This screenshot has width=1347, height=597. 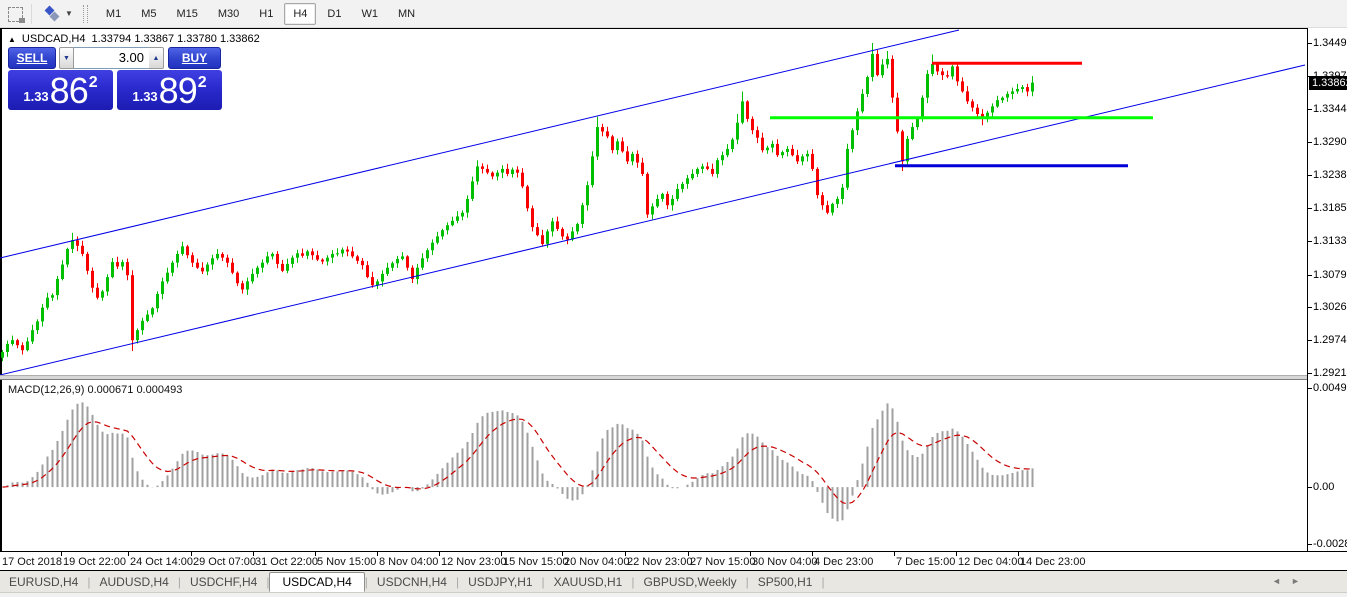 What do you see at coordinates (36, 96) in the screenshot?
I see `sell-price-prefix: 1.33` at bounding box center [36, 96].